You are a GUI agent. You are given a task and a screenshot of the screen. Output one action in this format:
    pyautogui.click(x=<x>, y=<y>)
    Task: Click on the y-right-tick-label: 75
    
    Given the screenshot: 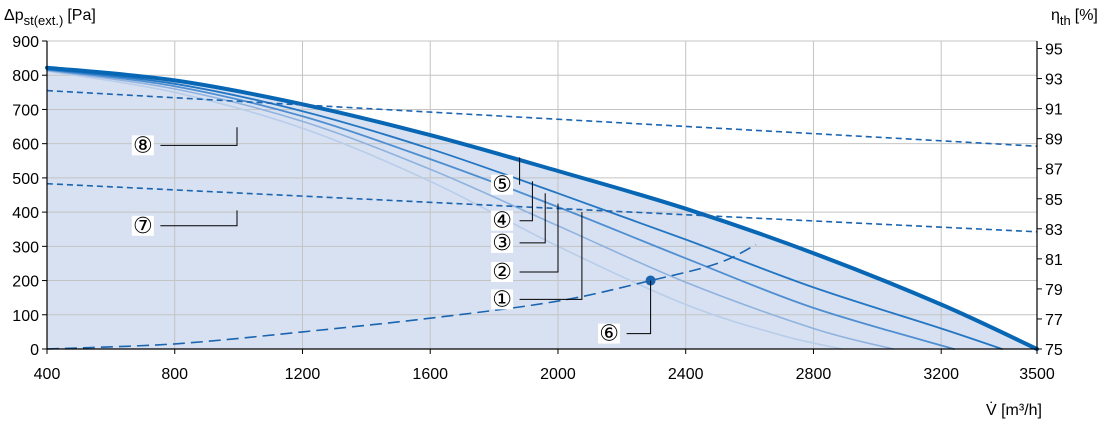 What is the action you would take?
    pyautogui.click(x=1054, y=350)
    